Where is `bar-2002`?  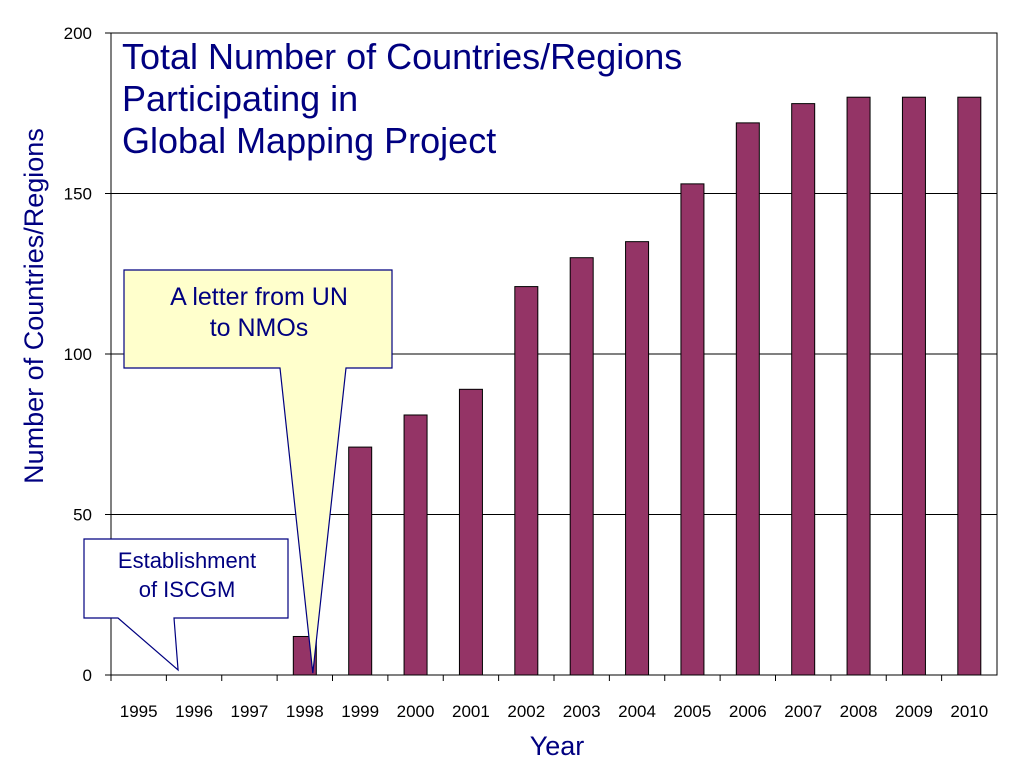 bar-2002 is located at coordinates (526, 481).